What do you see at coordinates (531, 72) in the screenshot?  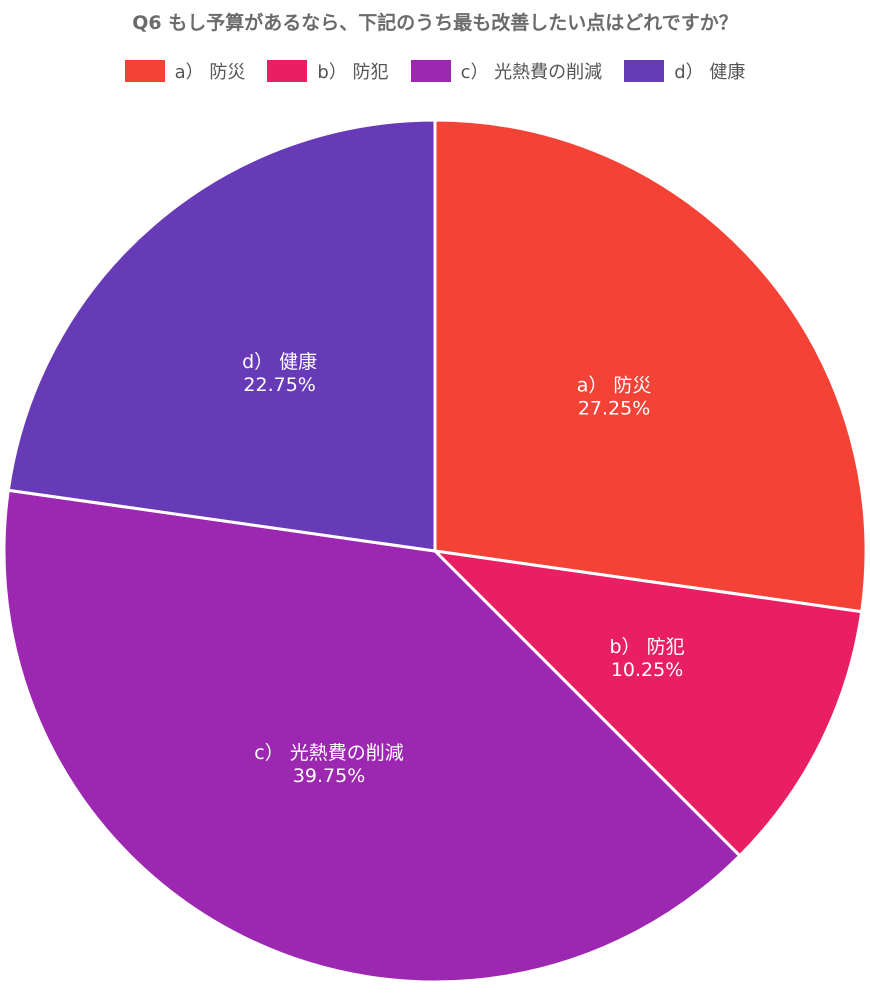 I see `legend-label-c: c） 光熱費の削減` at bounding box center [531, 72].